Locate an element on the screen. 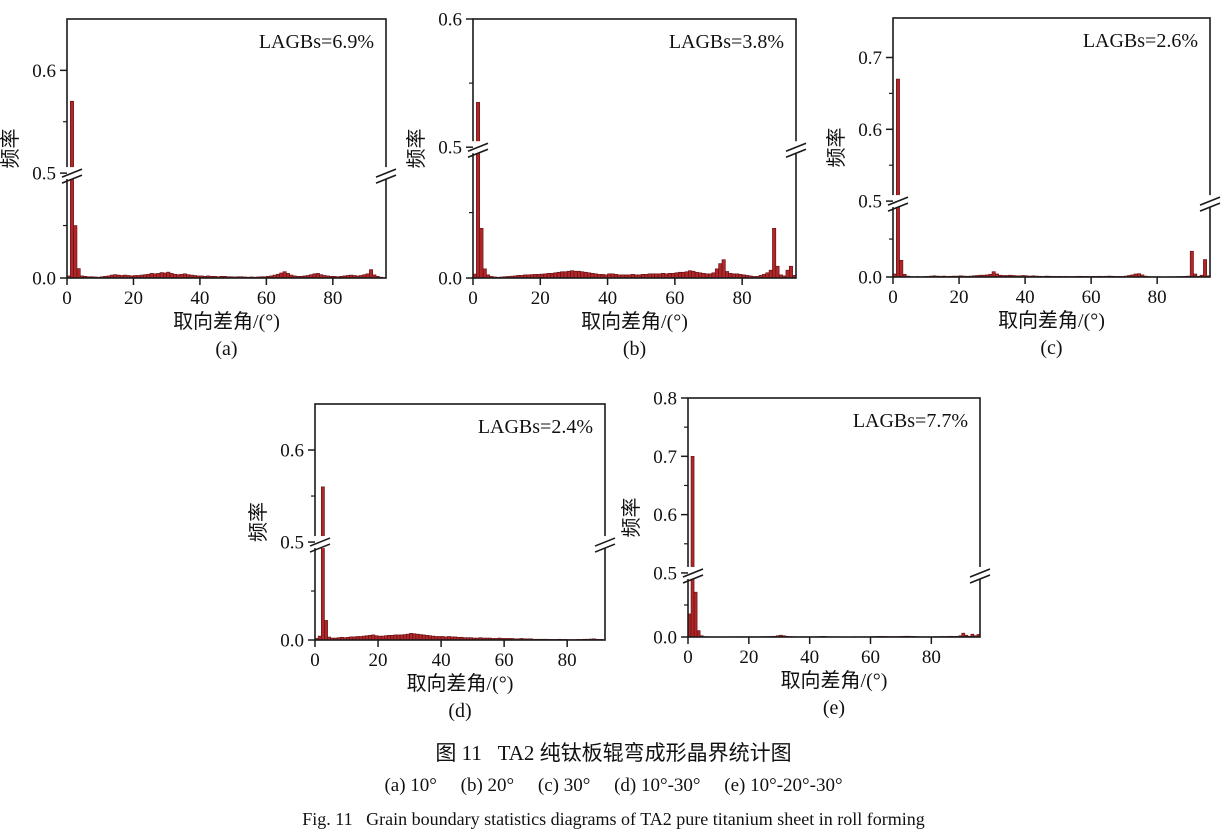 Image resolution: width=1227 pixels, height=838 pixels. lagbs-annotation: LAGBs=7.7% is located at coordinates (910, 421).